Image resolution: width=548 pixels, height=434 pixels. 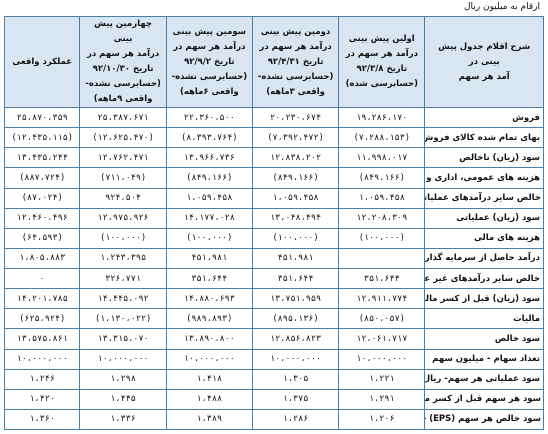 What do you see at coordinates (484, 138) in the screenshot?
I see `row-label: بهای تمام شده کالای فروش رفته` at bounding box center [484, 138].